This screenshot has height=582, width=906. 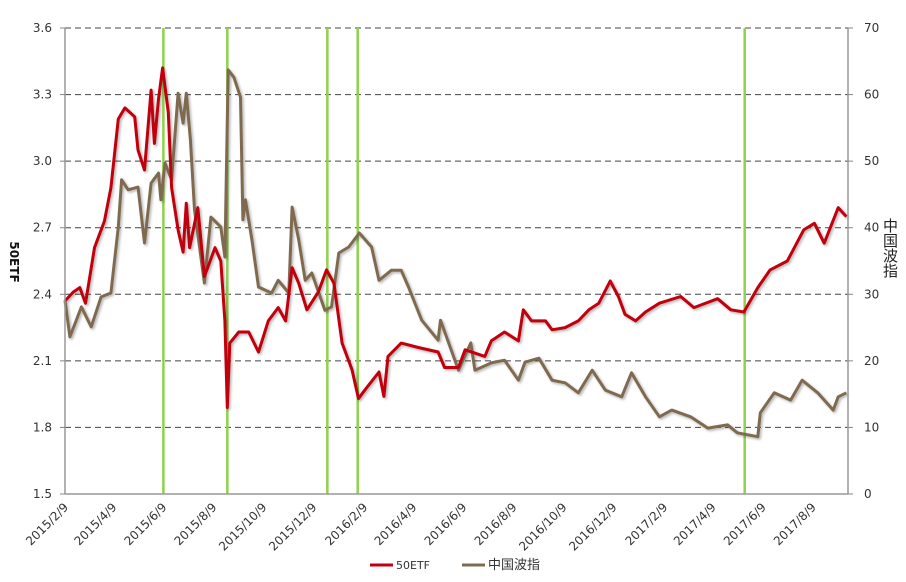 What do you see at coordinates (871, 361) in the screenshot?
I see `y-right-tick-label: 20` at bounding box center [871, 361].